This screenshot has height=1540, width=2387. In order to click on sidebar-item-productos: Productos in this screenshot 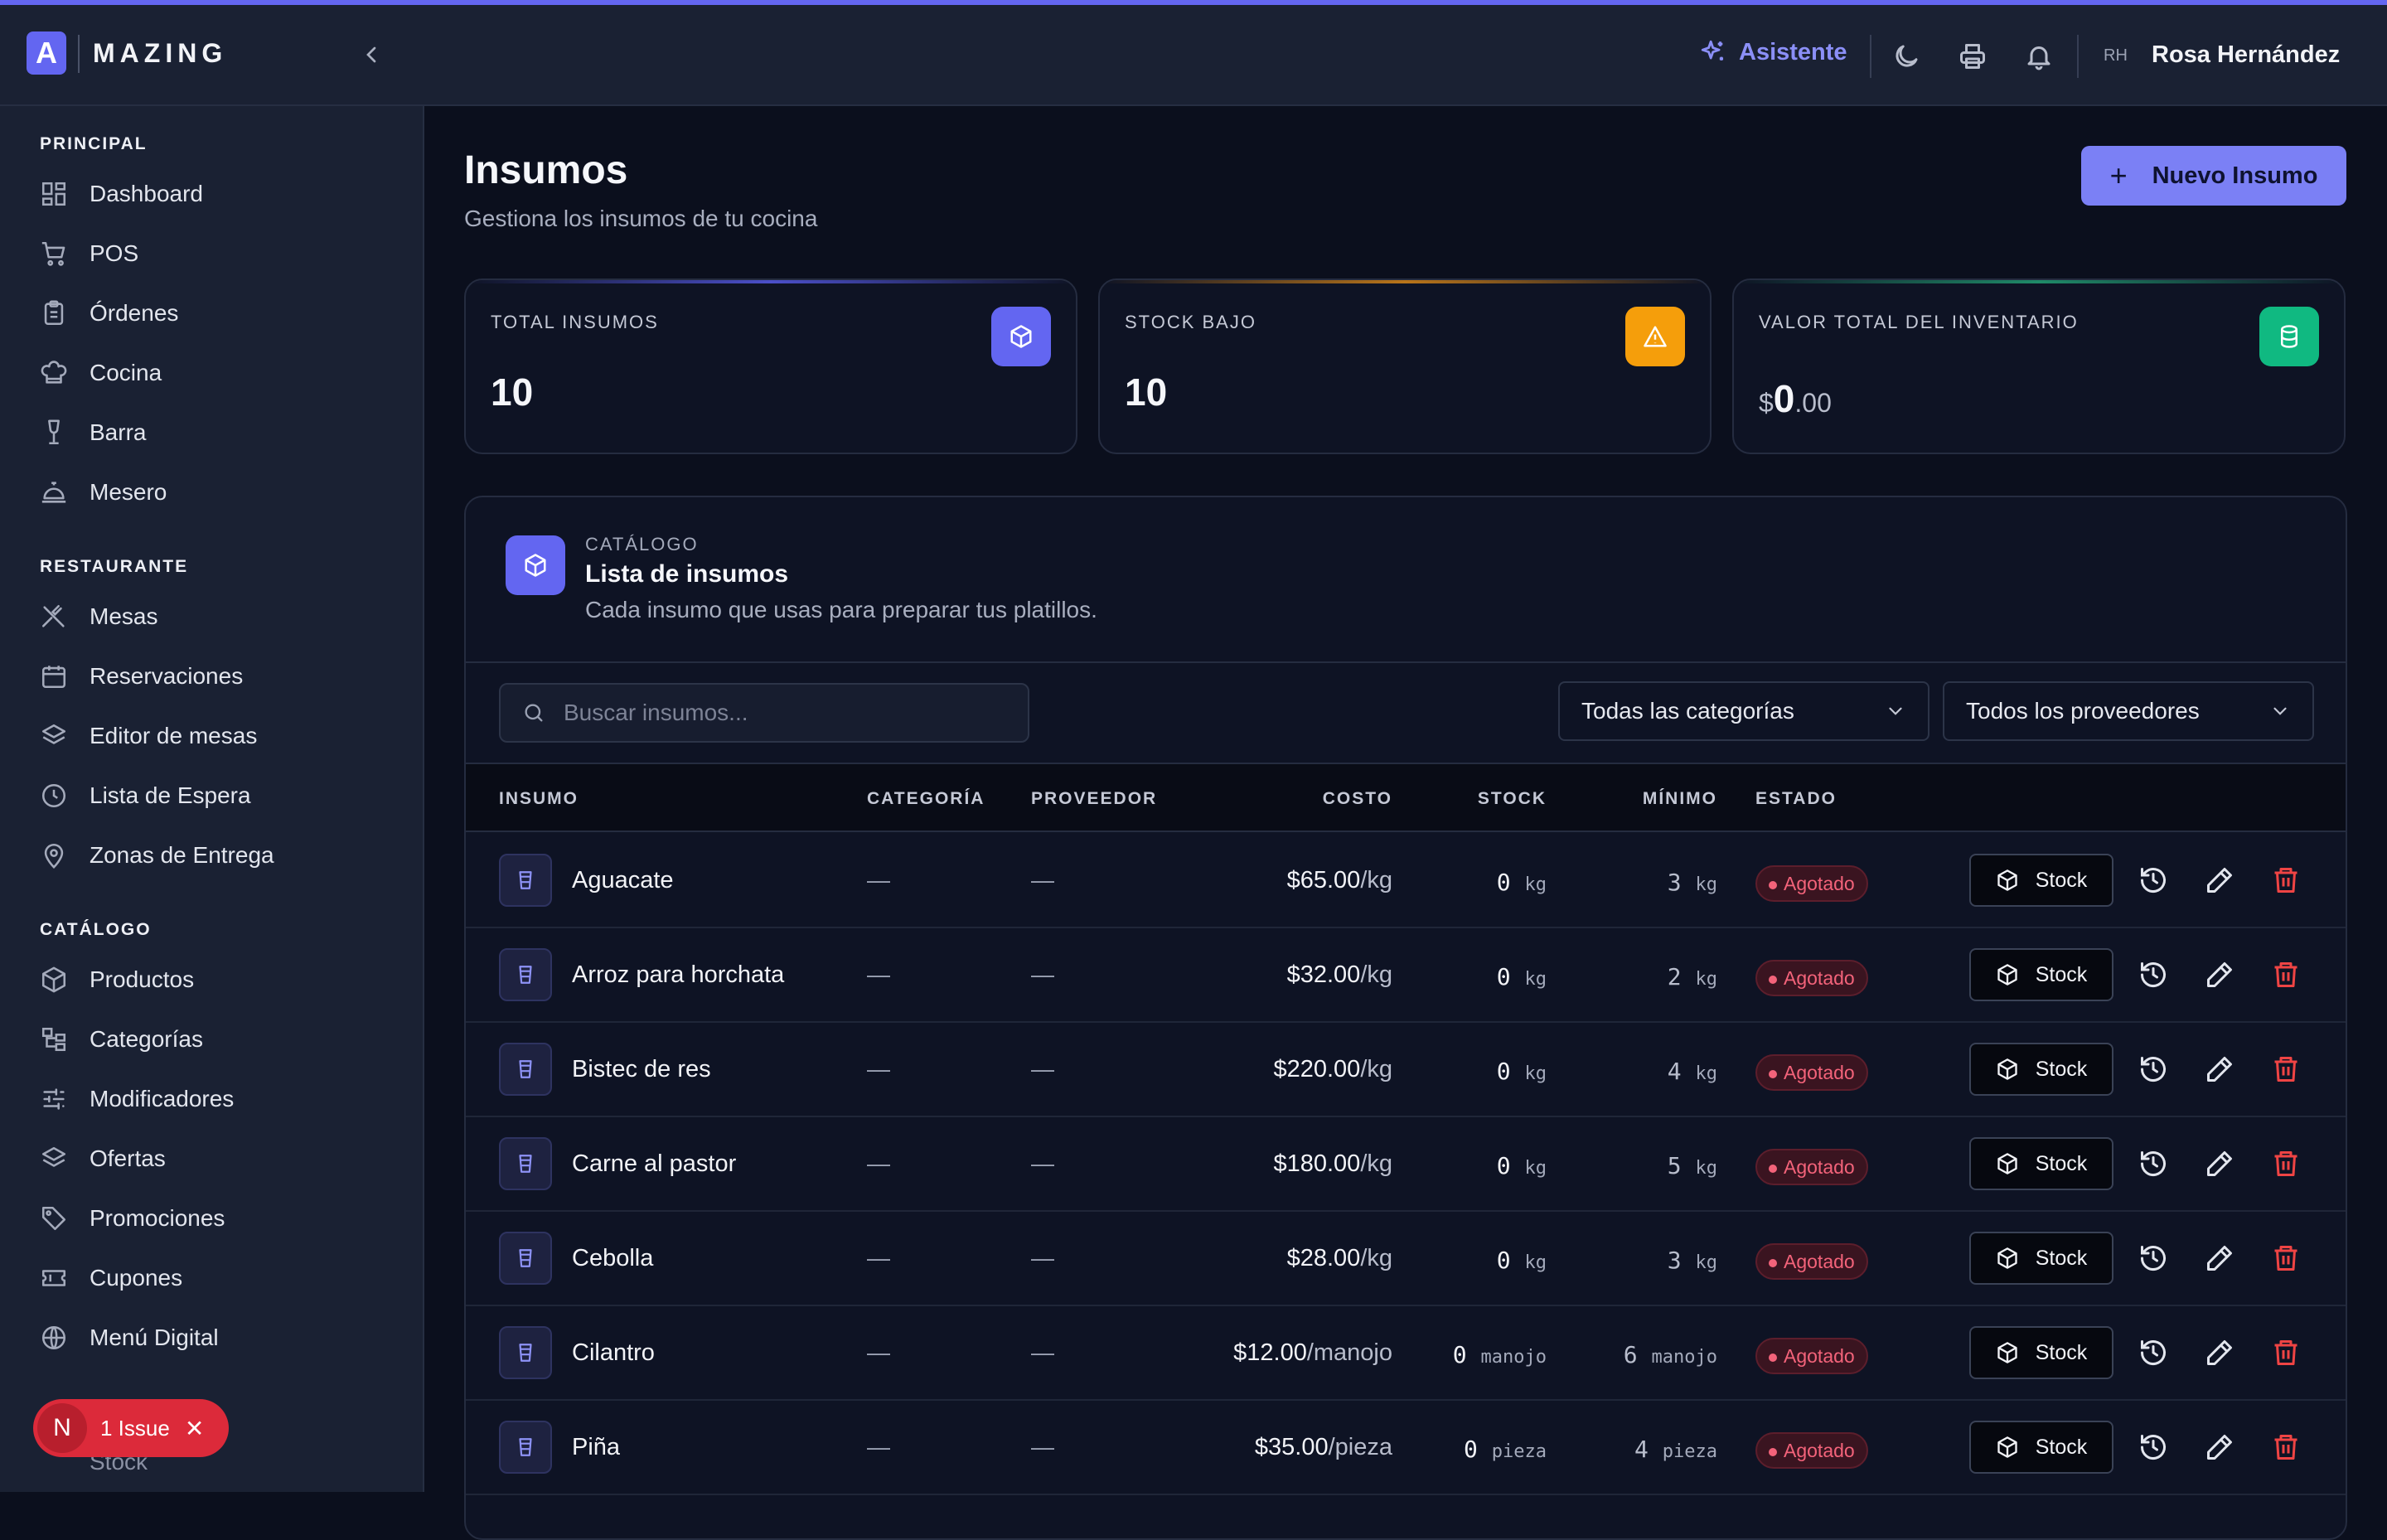, I will do `click(117, 980)`.